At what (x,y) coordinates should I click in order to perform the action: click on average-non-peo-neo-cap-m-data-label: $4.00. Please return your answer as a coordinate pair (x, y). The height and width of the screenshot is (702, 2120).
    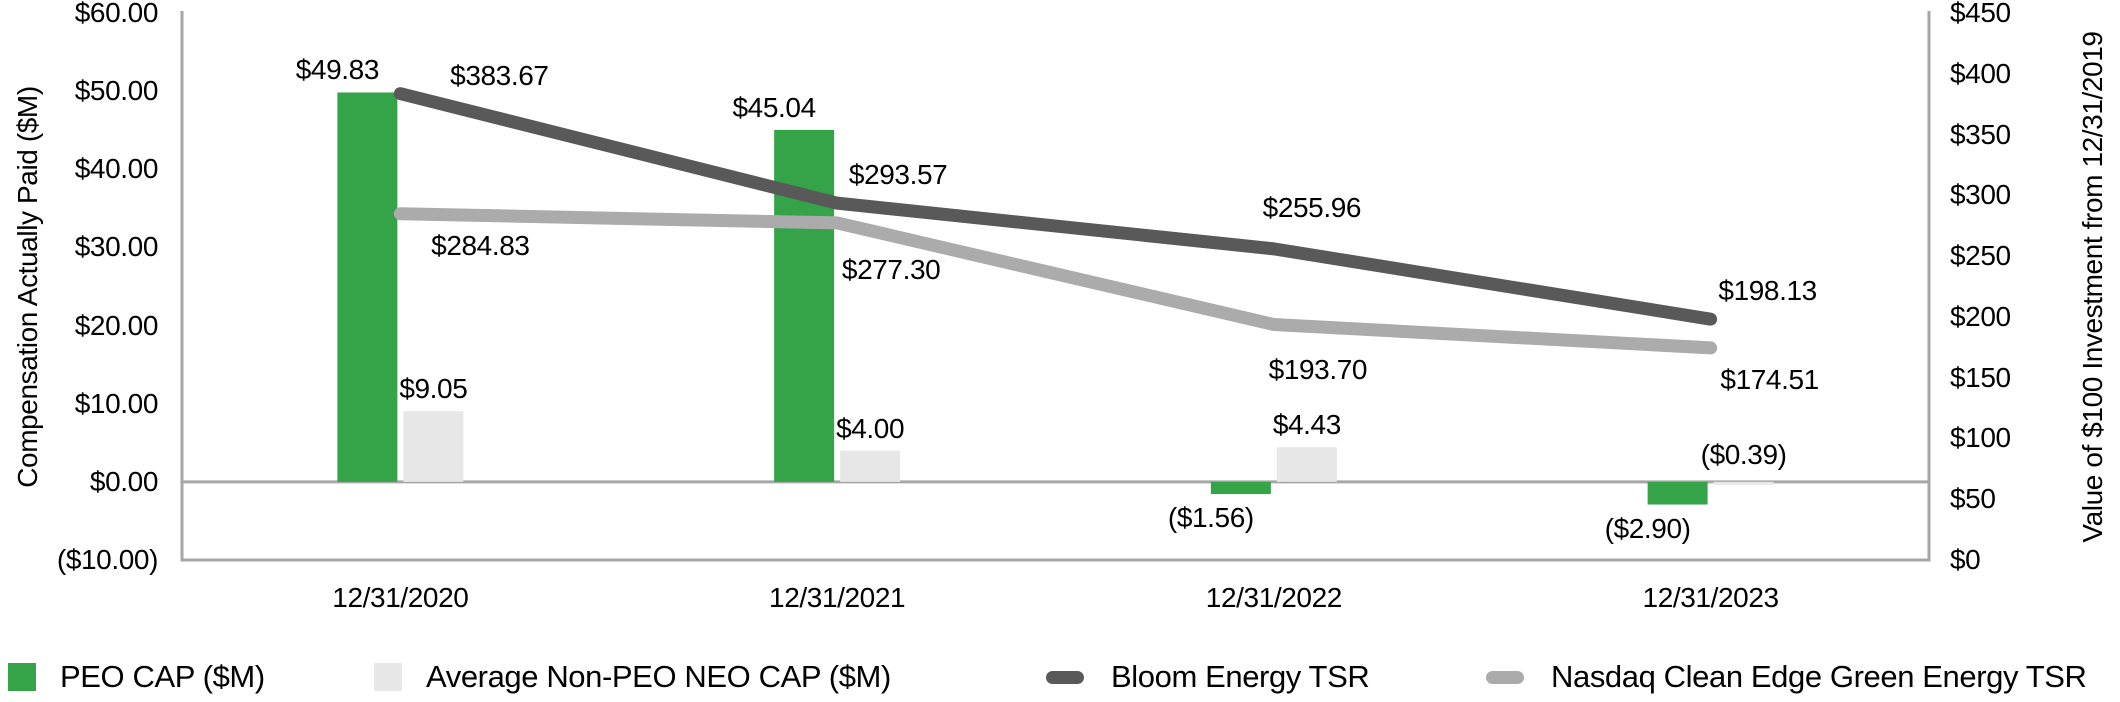
    Looking at the image, I should click on (870, 428).